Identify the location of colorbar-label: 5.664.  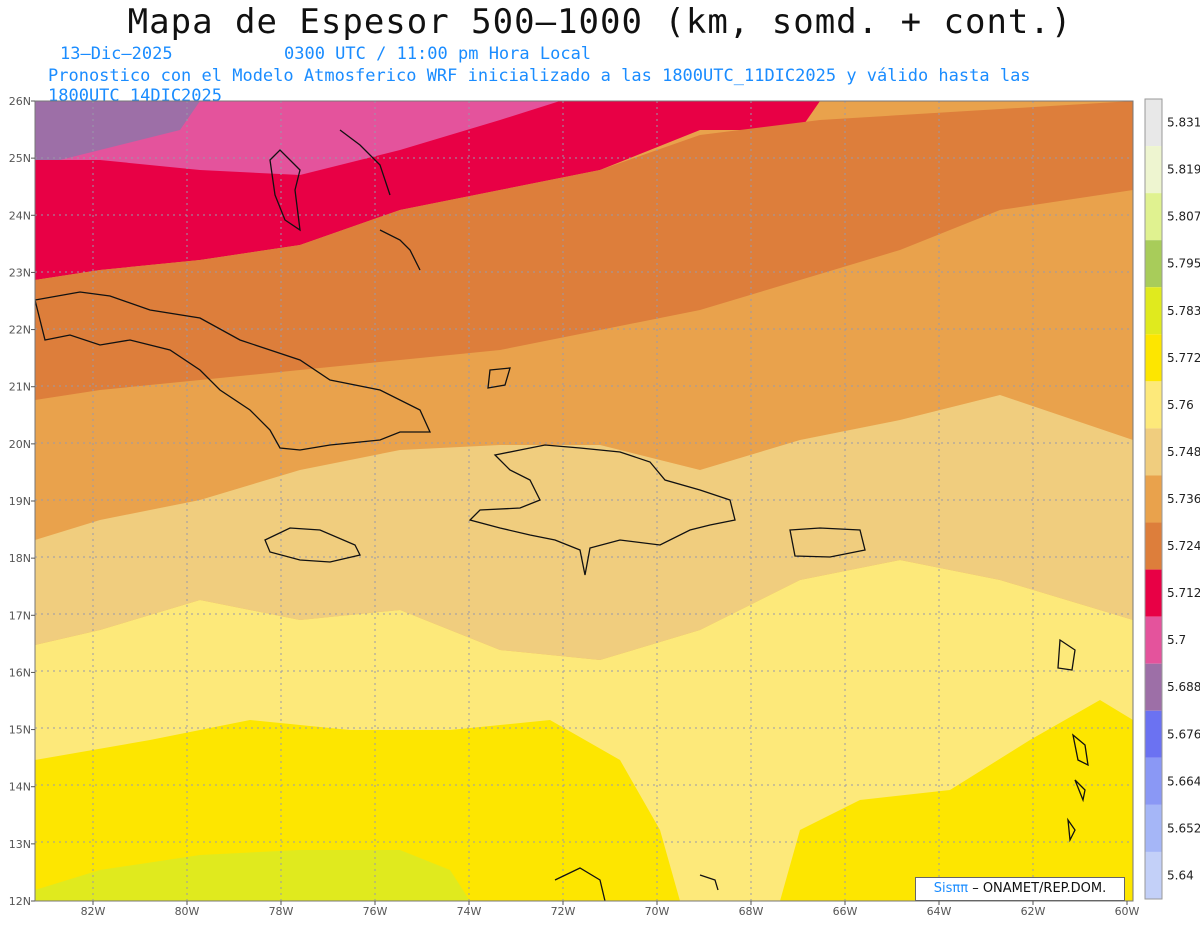
(1183, 781).